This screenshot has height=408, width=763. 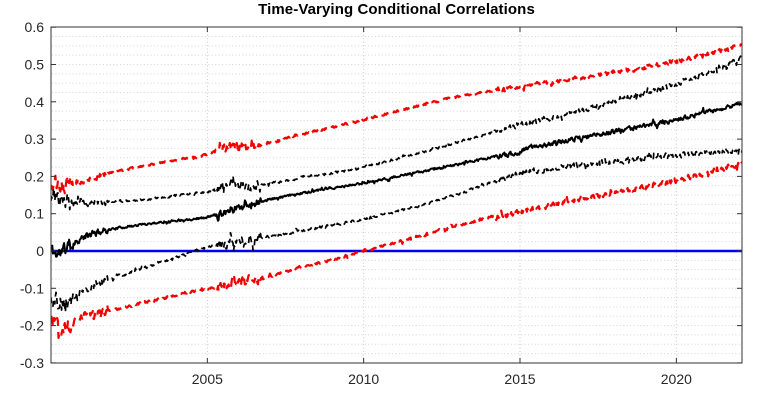 I want to click on y-tick-label: 0.2, so click(x=35, y=176).